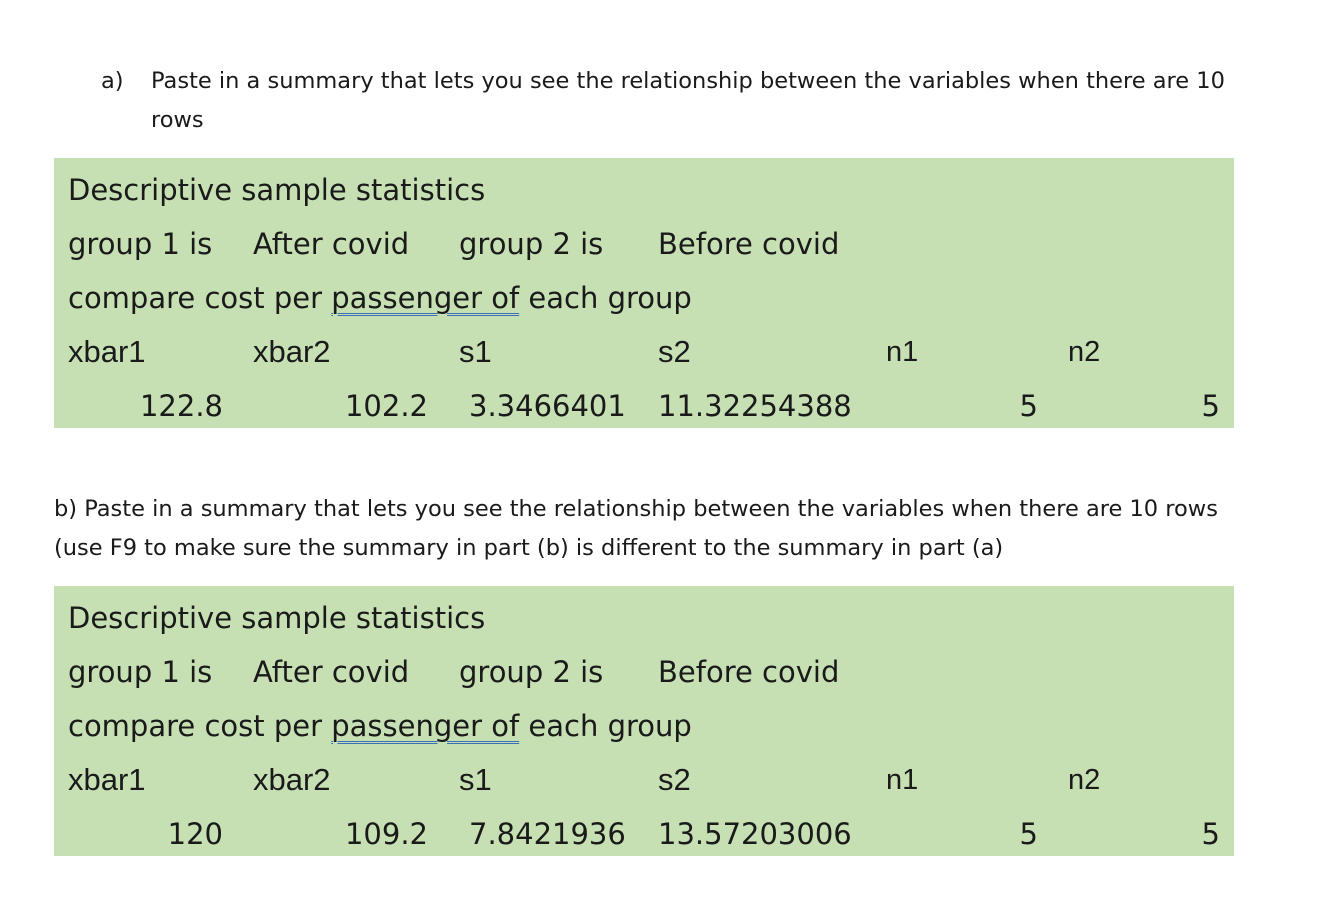 This screenshot has width=1322, height=900. Describe the element at coordinates (547, 834) in the screenshot. I see `value-s1: 7.8421936` at that location.